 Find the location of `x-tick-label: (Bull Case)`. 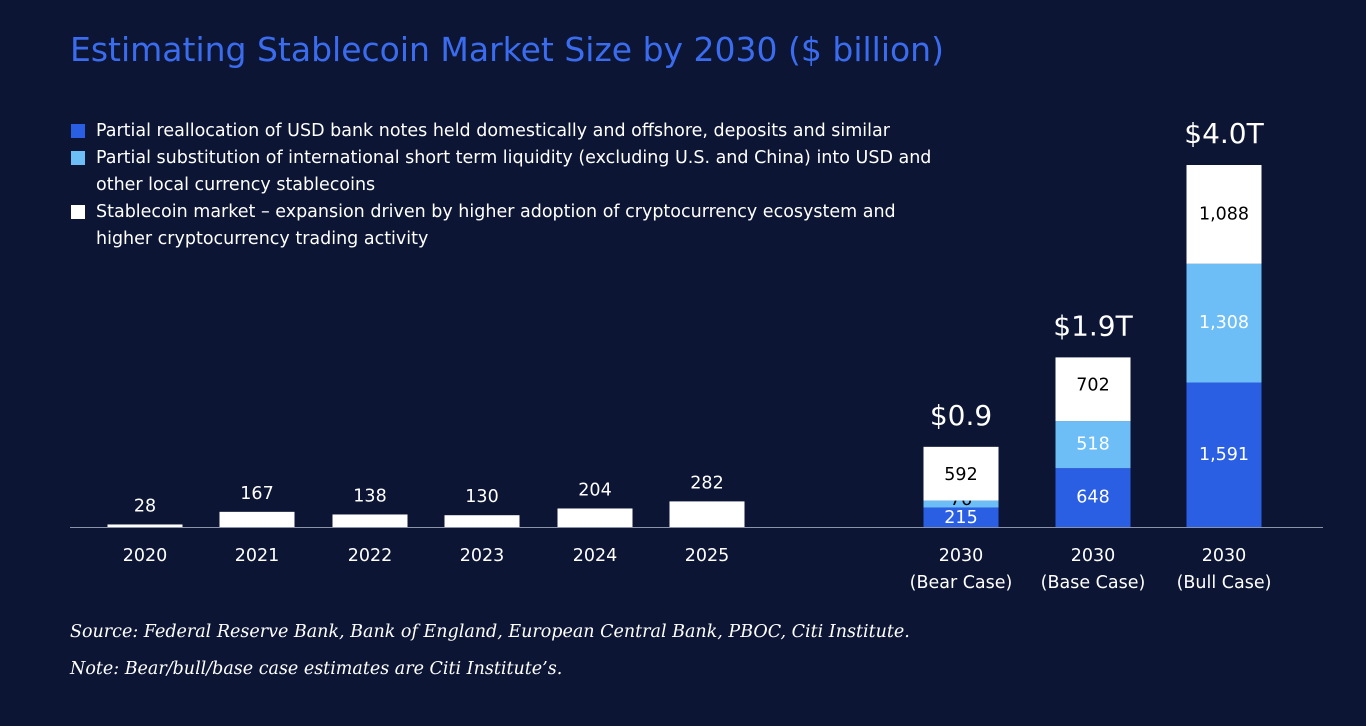

x-tick-label: (Bull Case) is located at coordinates (1224, 583).